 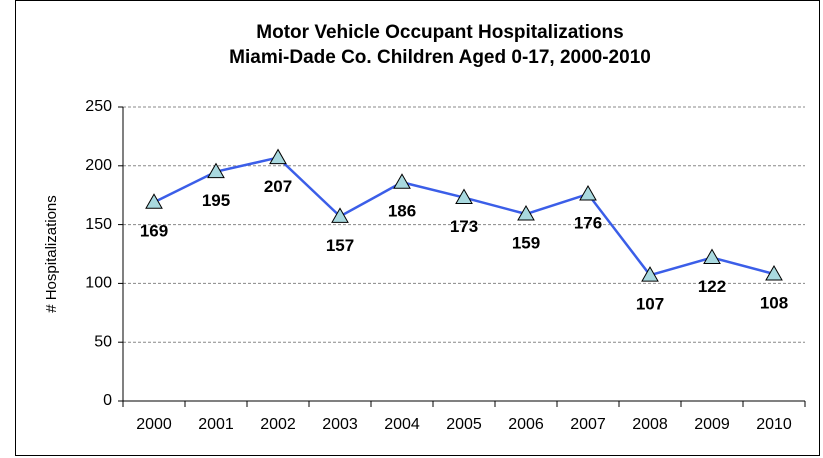 What do you see at coordinates (98, 283) in the screenshot?
I see `y-tick-label: 100` at bounding box center [98, 283].